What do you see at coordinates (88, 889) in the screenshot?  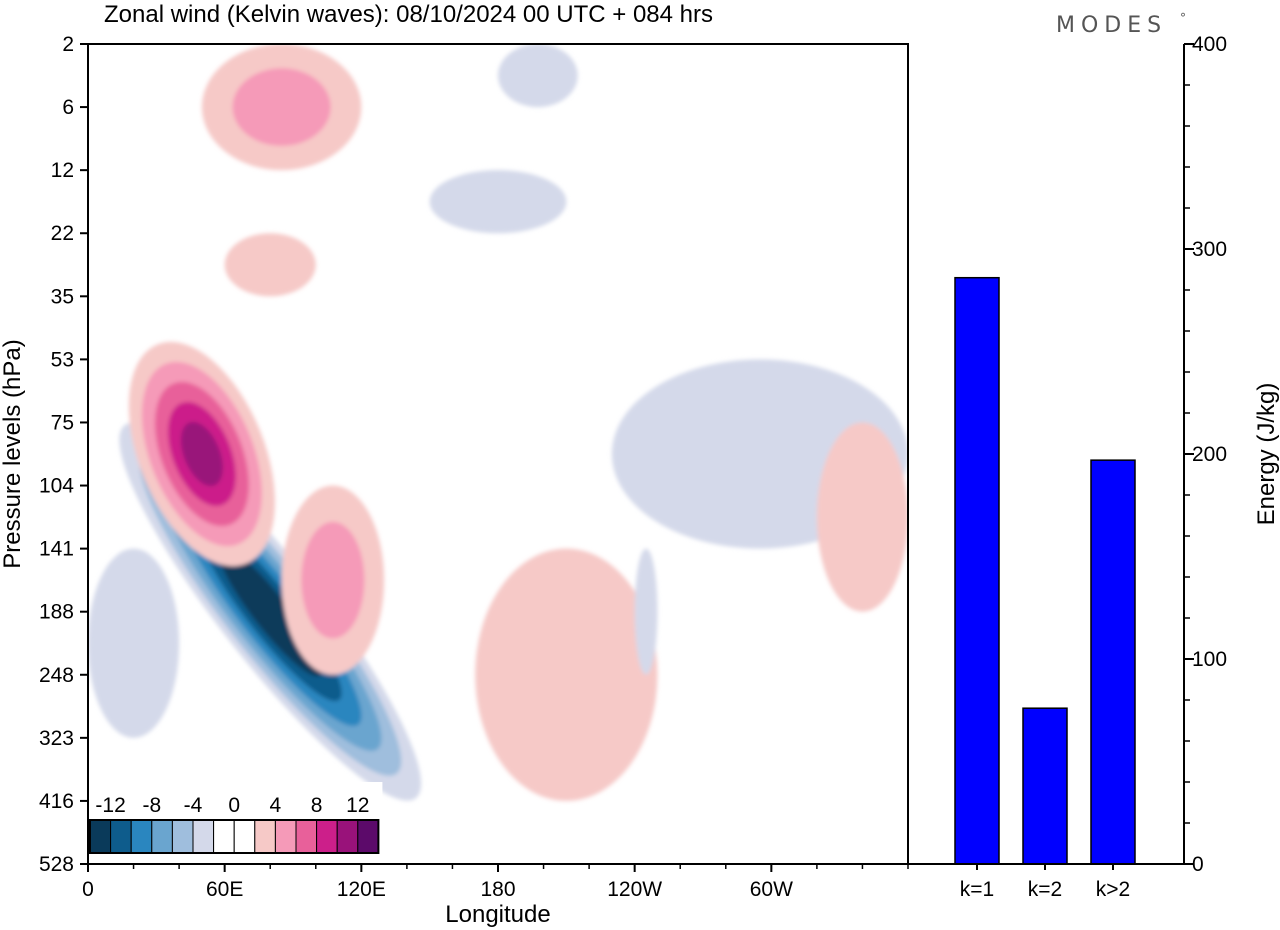 I see `x-tick-label: 0` at bounding box center [88, 889].